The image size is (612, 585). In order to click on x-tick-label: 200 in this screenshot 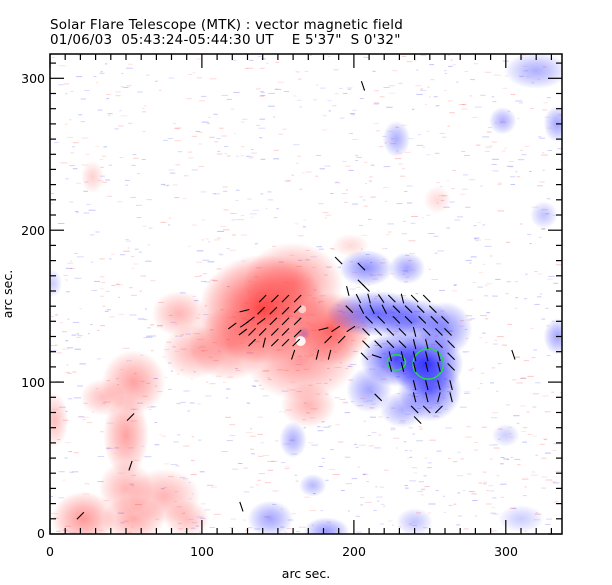, I will do `click(354, 551)`.